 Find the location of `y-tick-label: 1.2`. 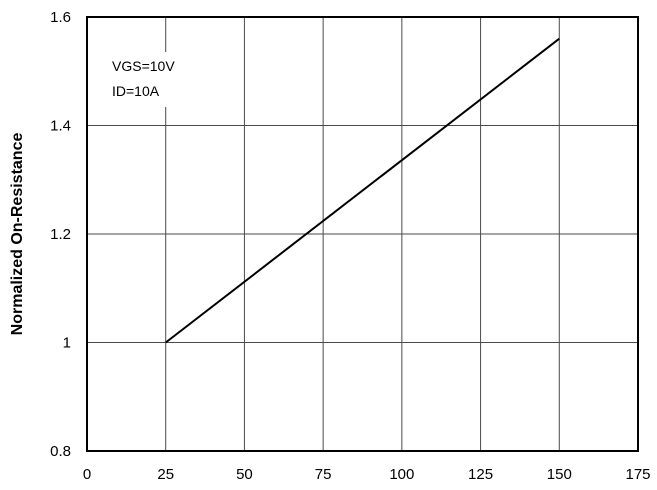

y-tick-label: 1.2 is located at coordinates (60, 234).